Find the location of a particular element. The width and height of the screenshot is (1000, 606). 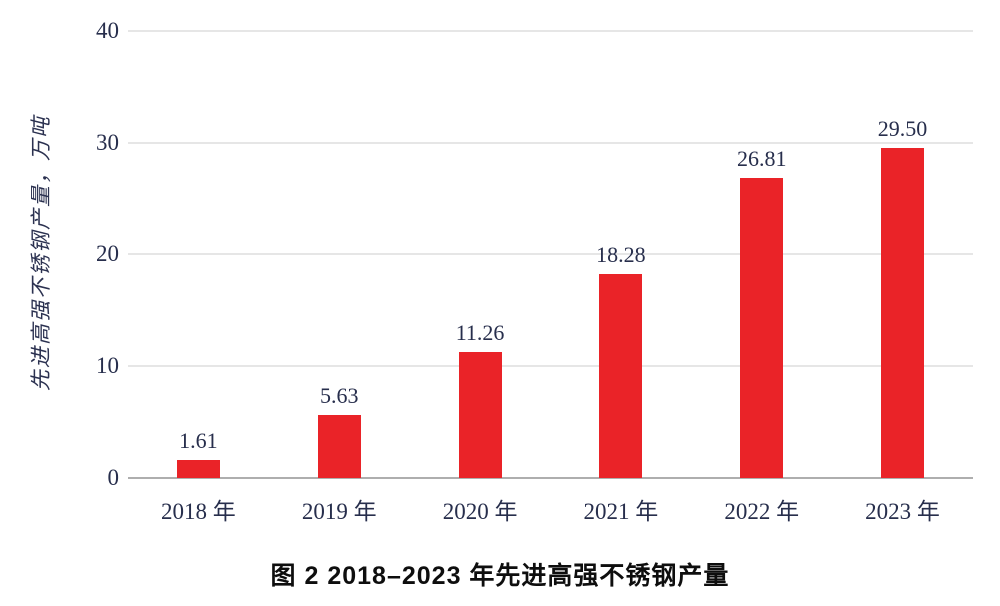

x-tick-label: 2021 年 is located at coordinates (621, 511).